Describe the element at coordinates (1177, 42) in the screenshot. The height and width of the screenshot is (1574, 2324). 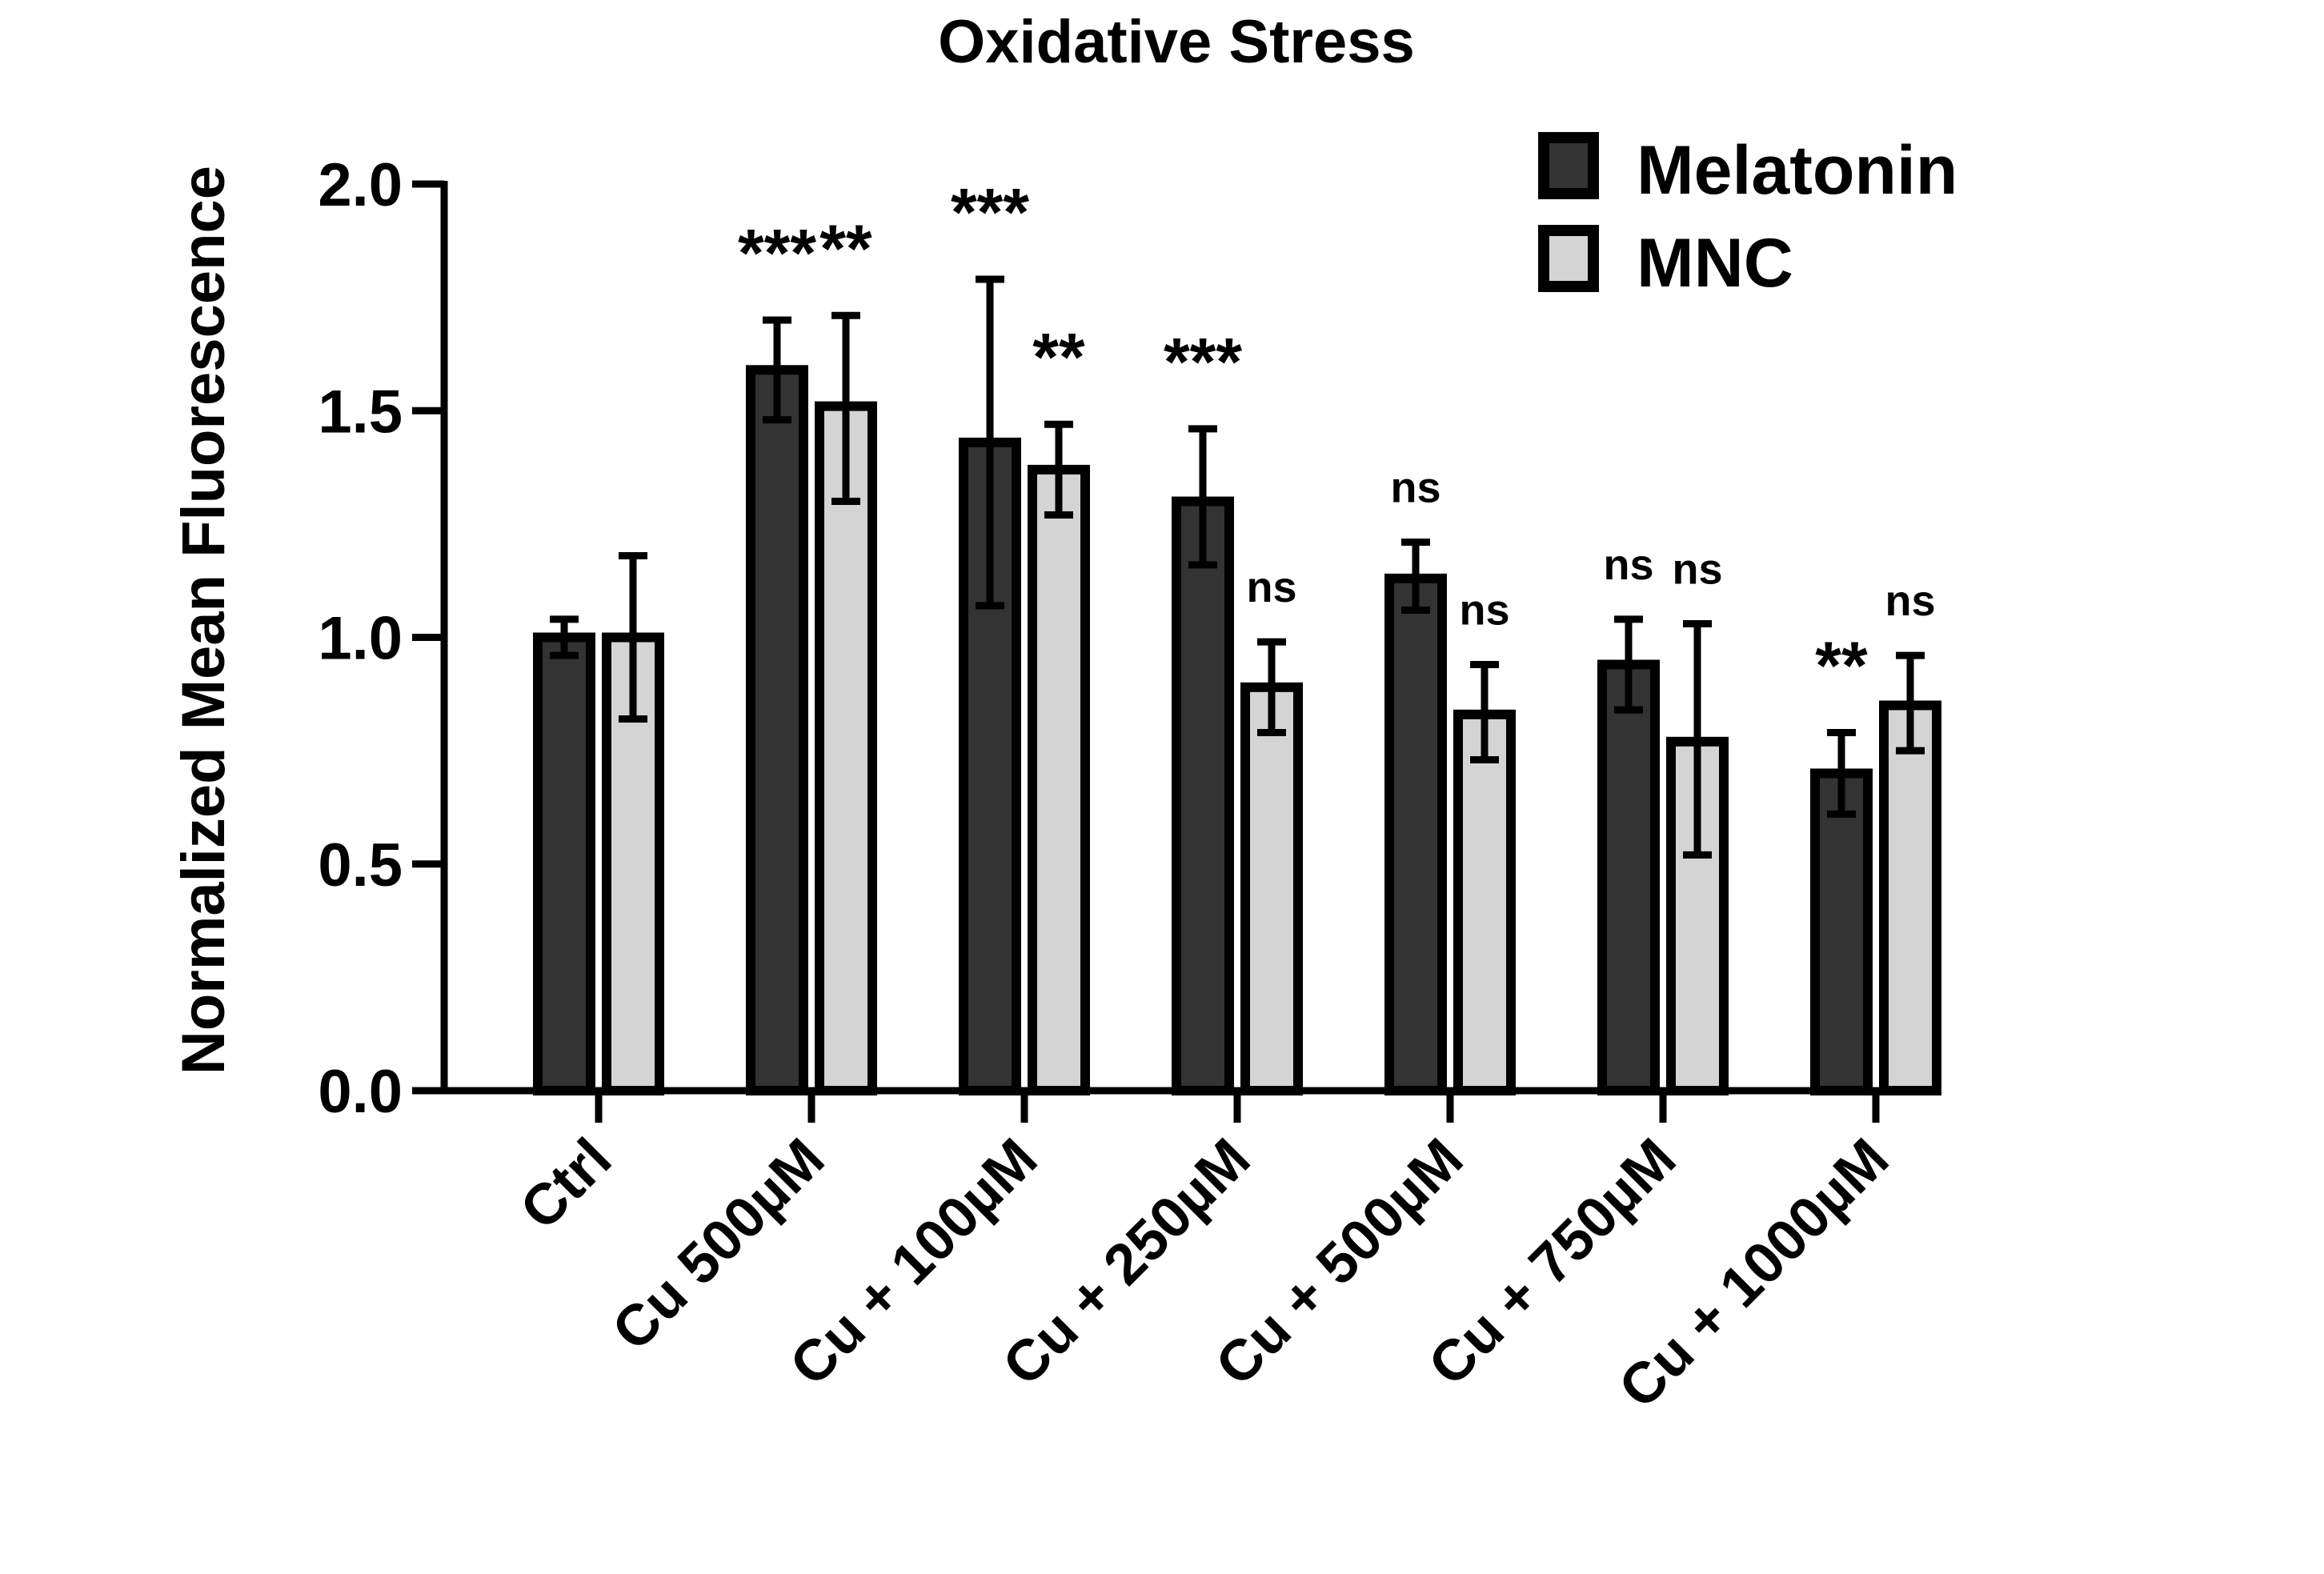
I see `chart-title: Oxidative Stress` at that location.